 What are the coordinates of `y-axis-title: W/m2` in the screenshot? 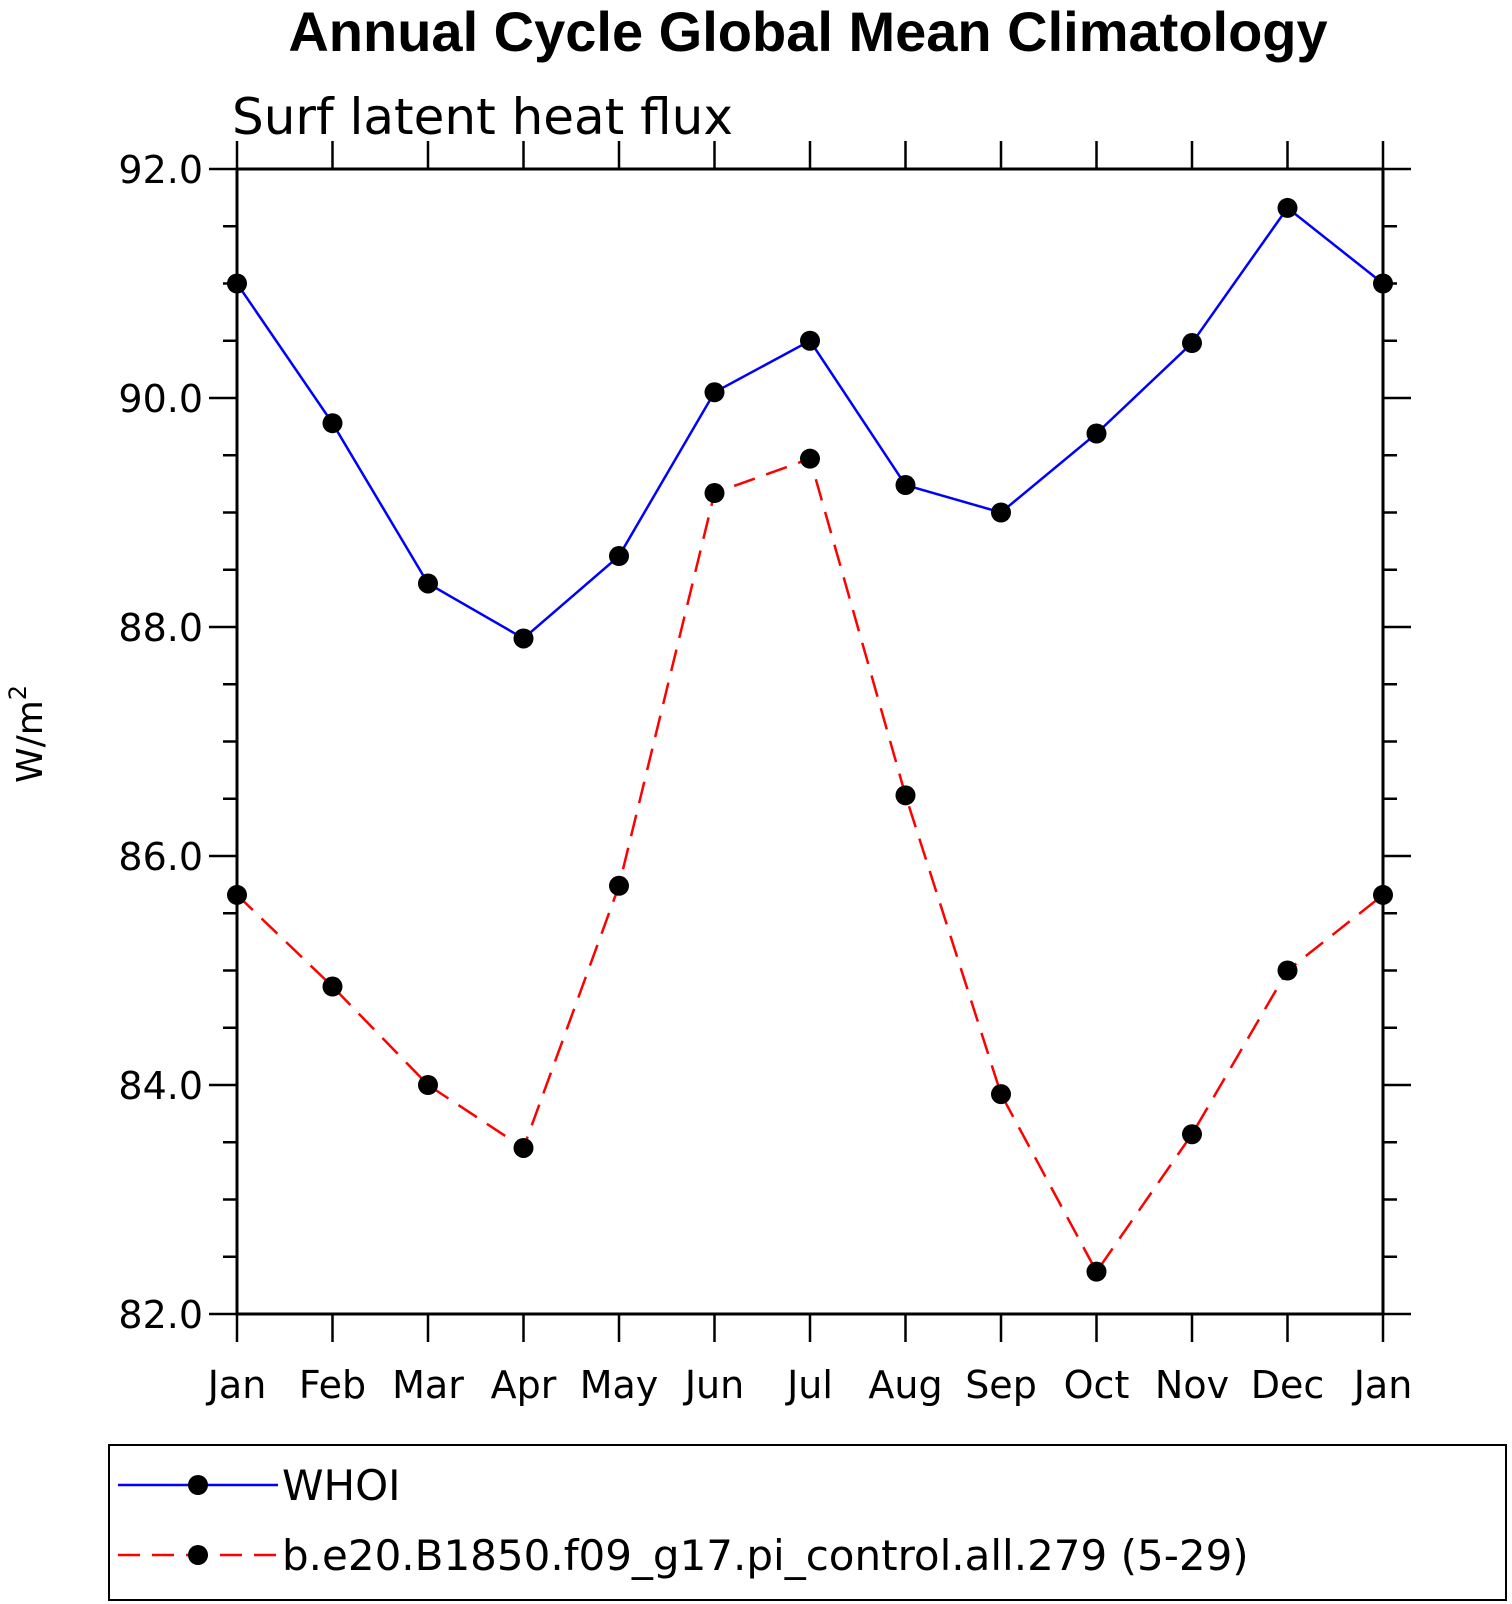 It's located at (27, 734).